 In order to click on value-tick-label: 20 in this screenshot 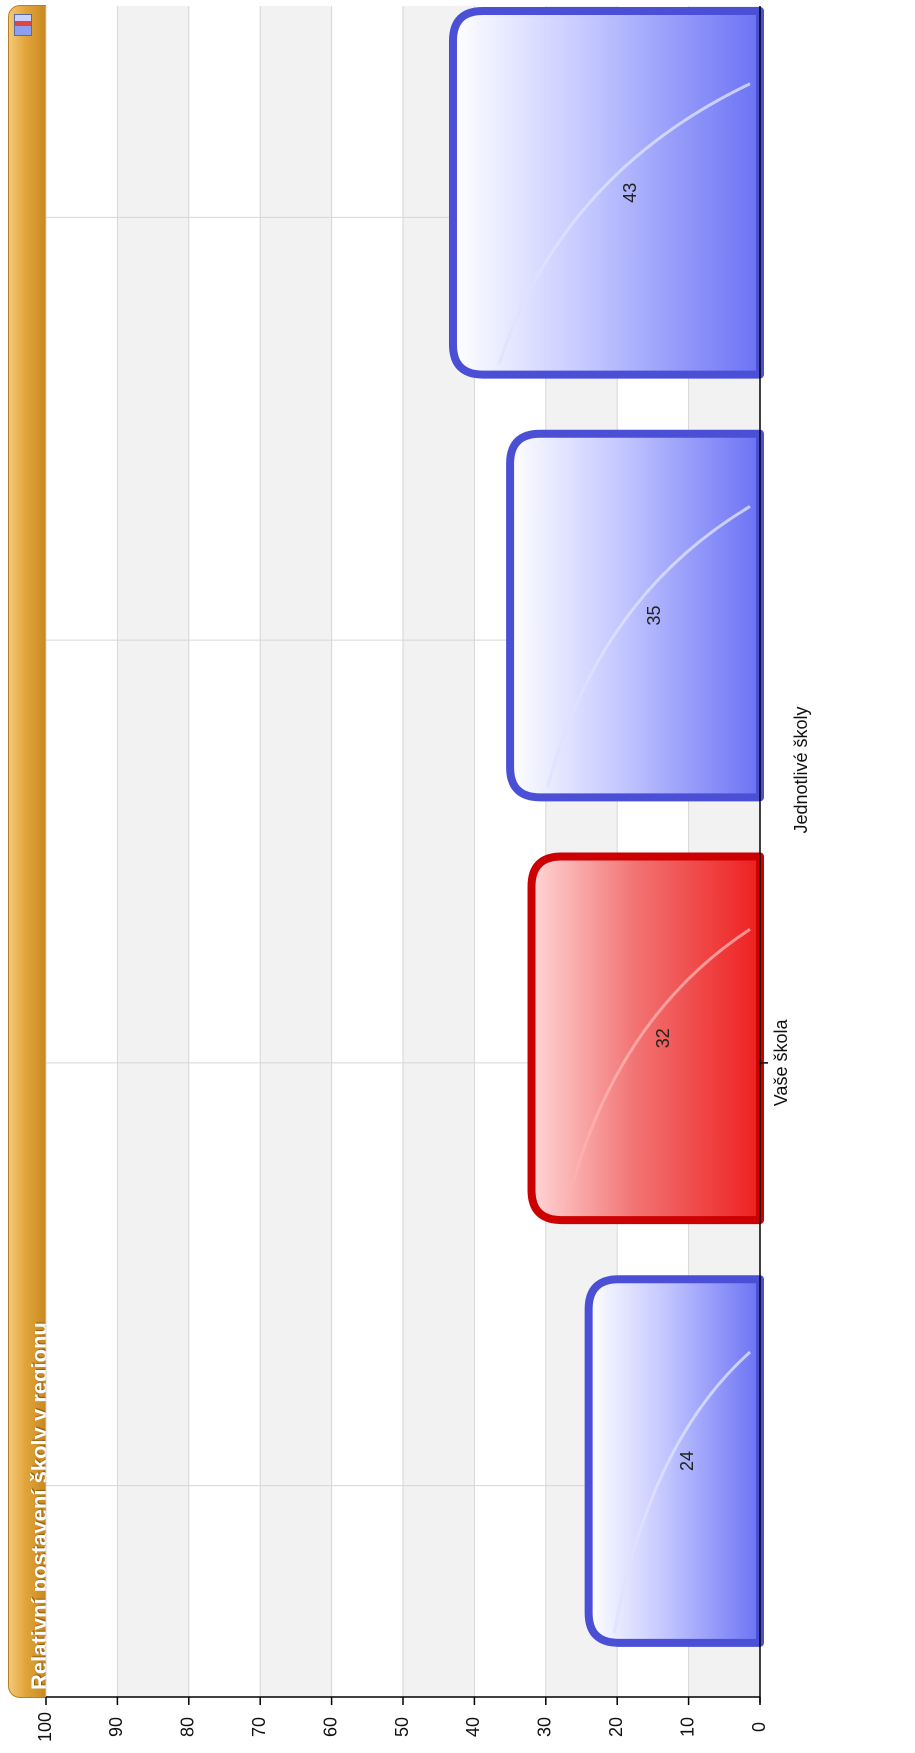, I will do `click(616, 1727)`.